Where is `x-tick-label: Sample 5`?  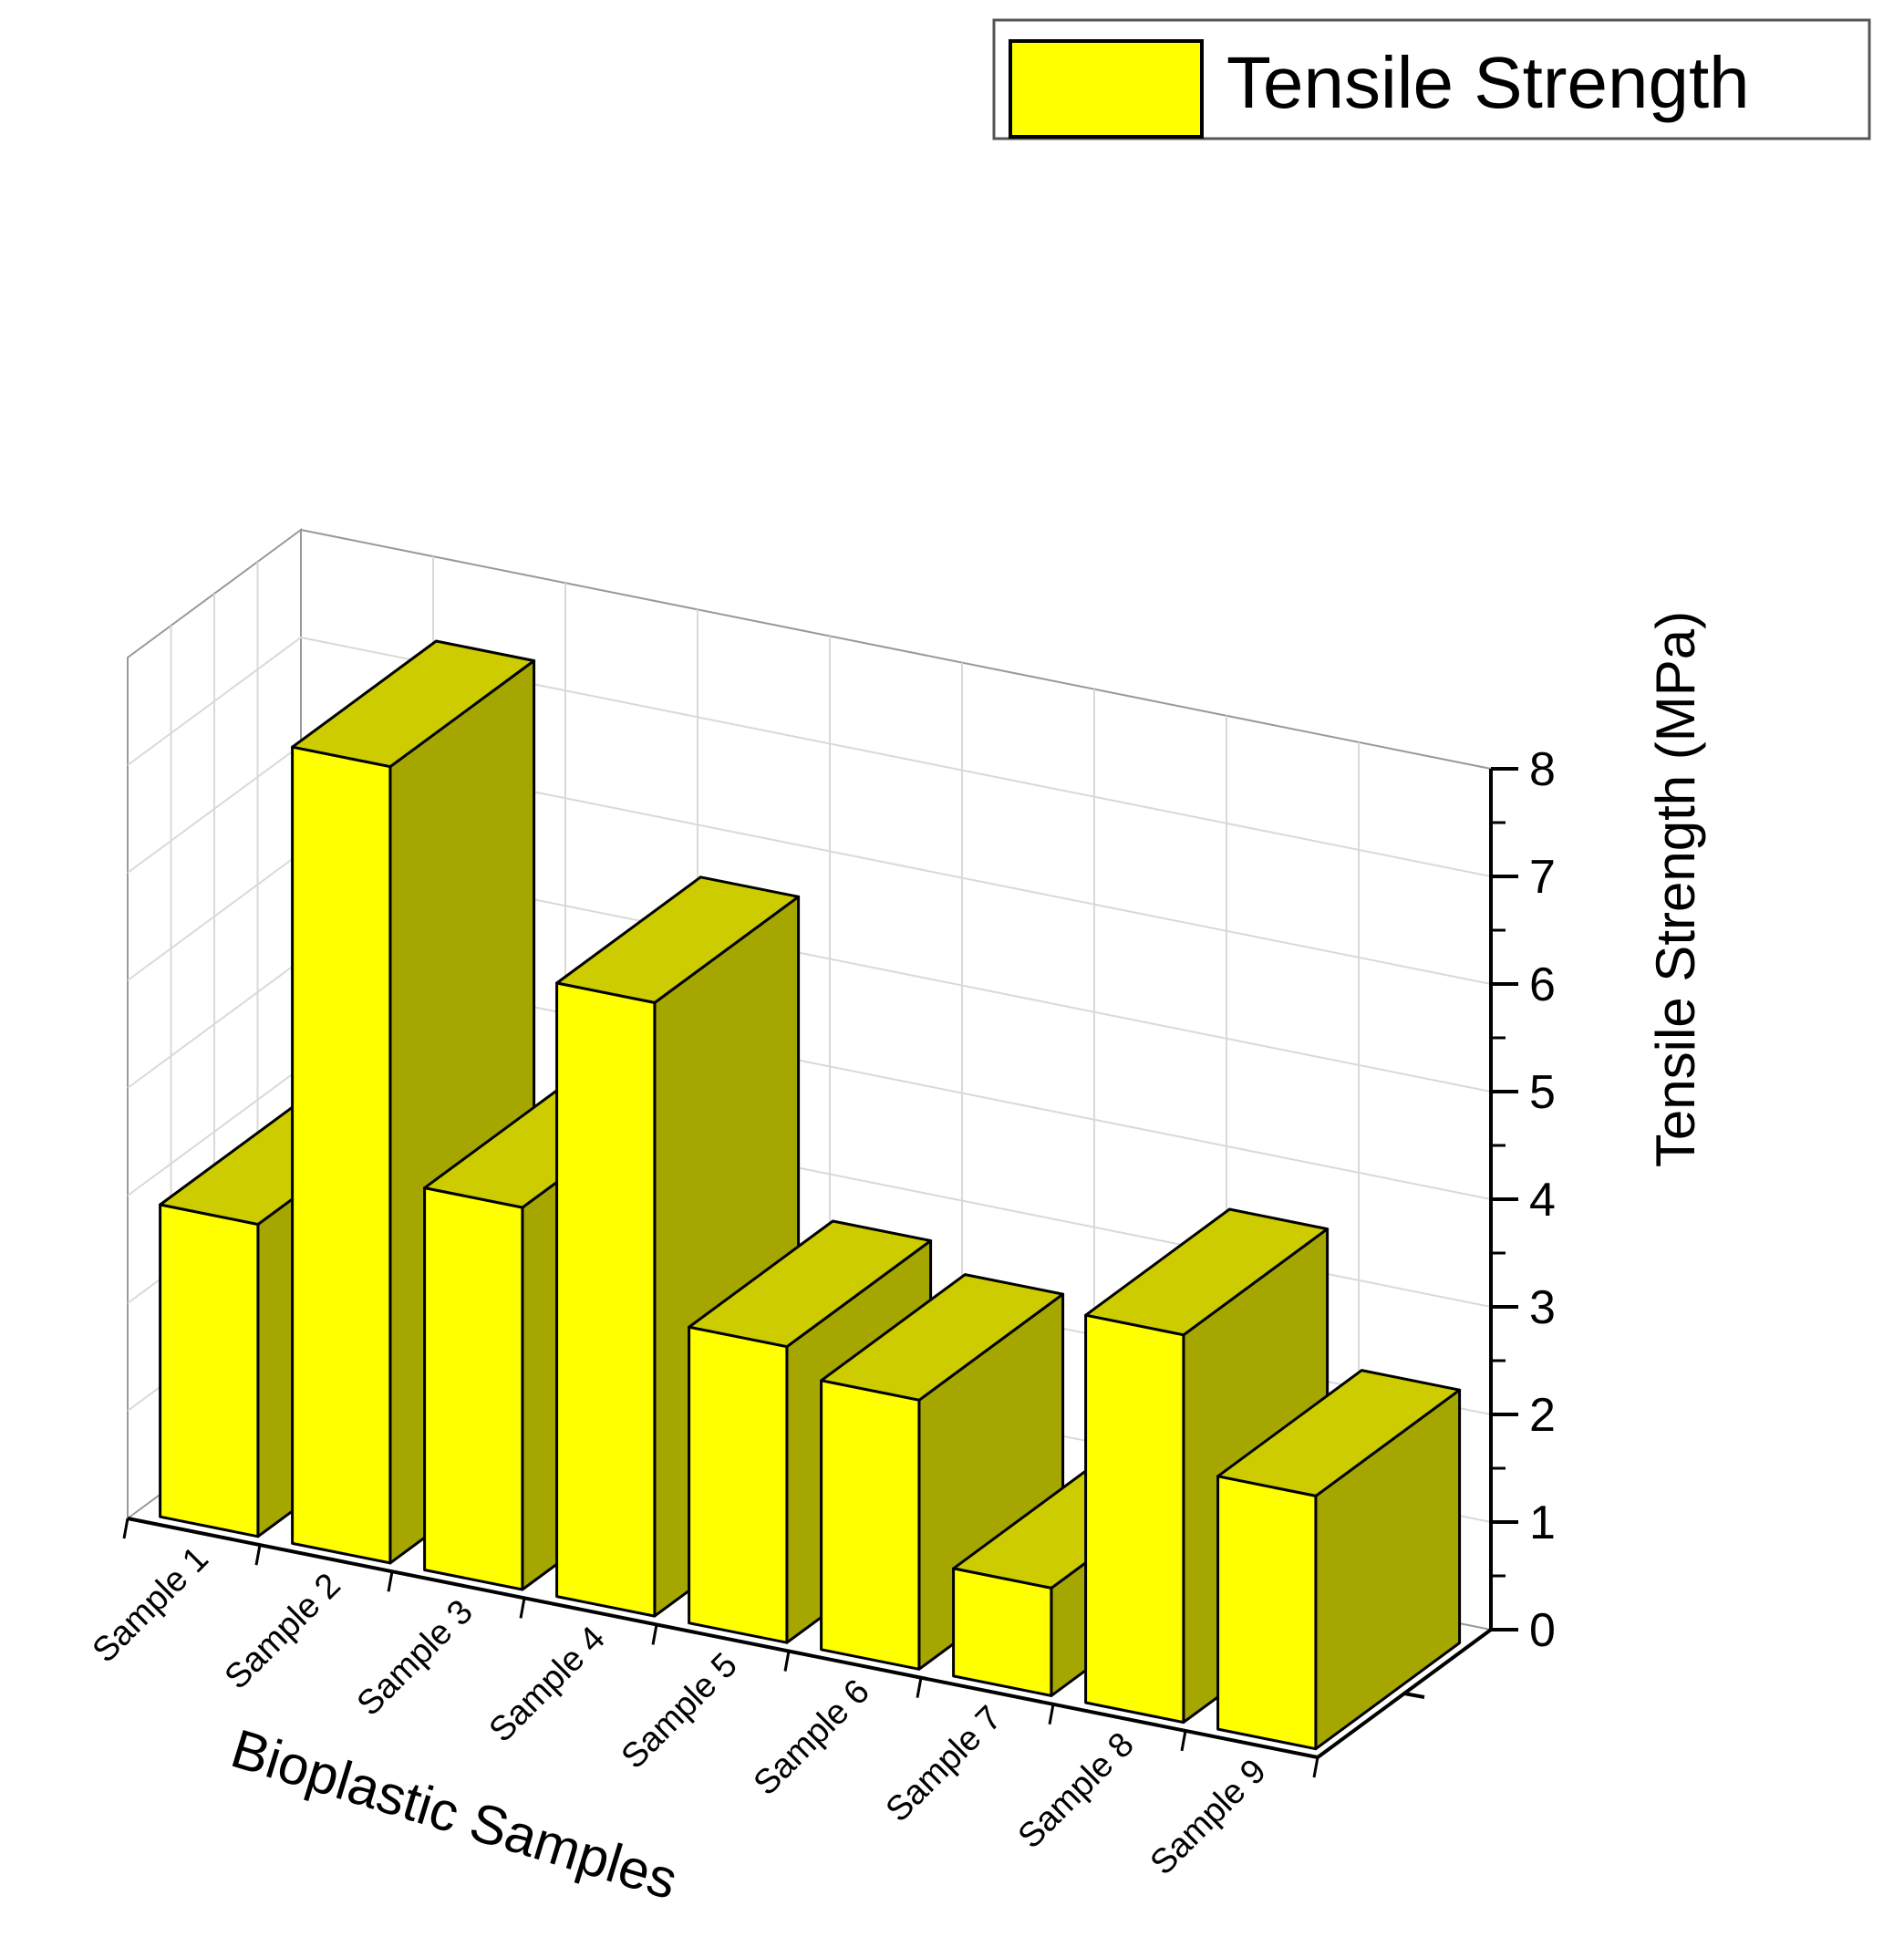
x-tick-label: Sample 5 is located at coordinates (680, 1711).